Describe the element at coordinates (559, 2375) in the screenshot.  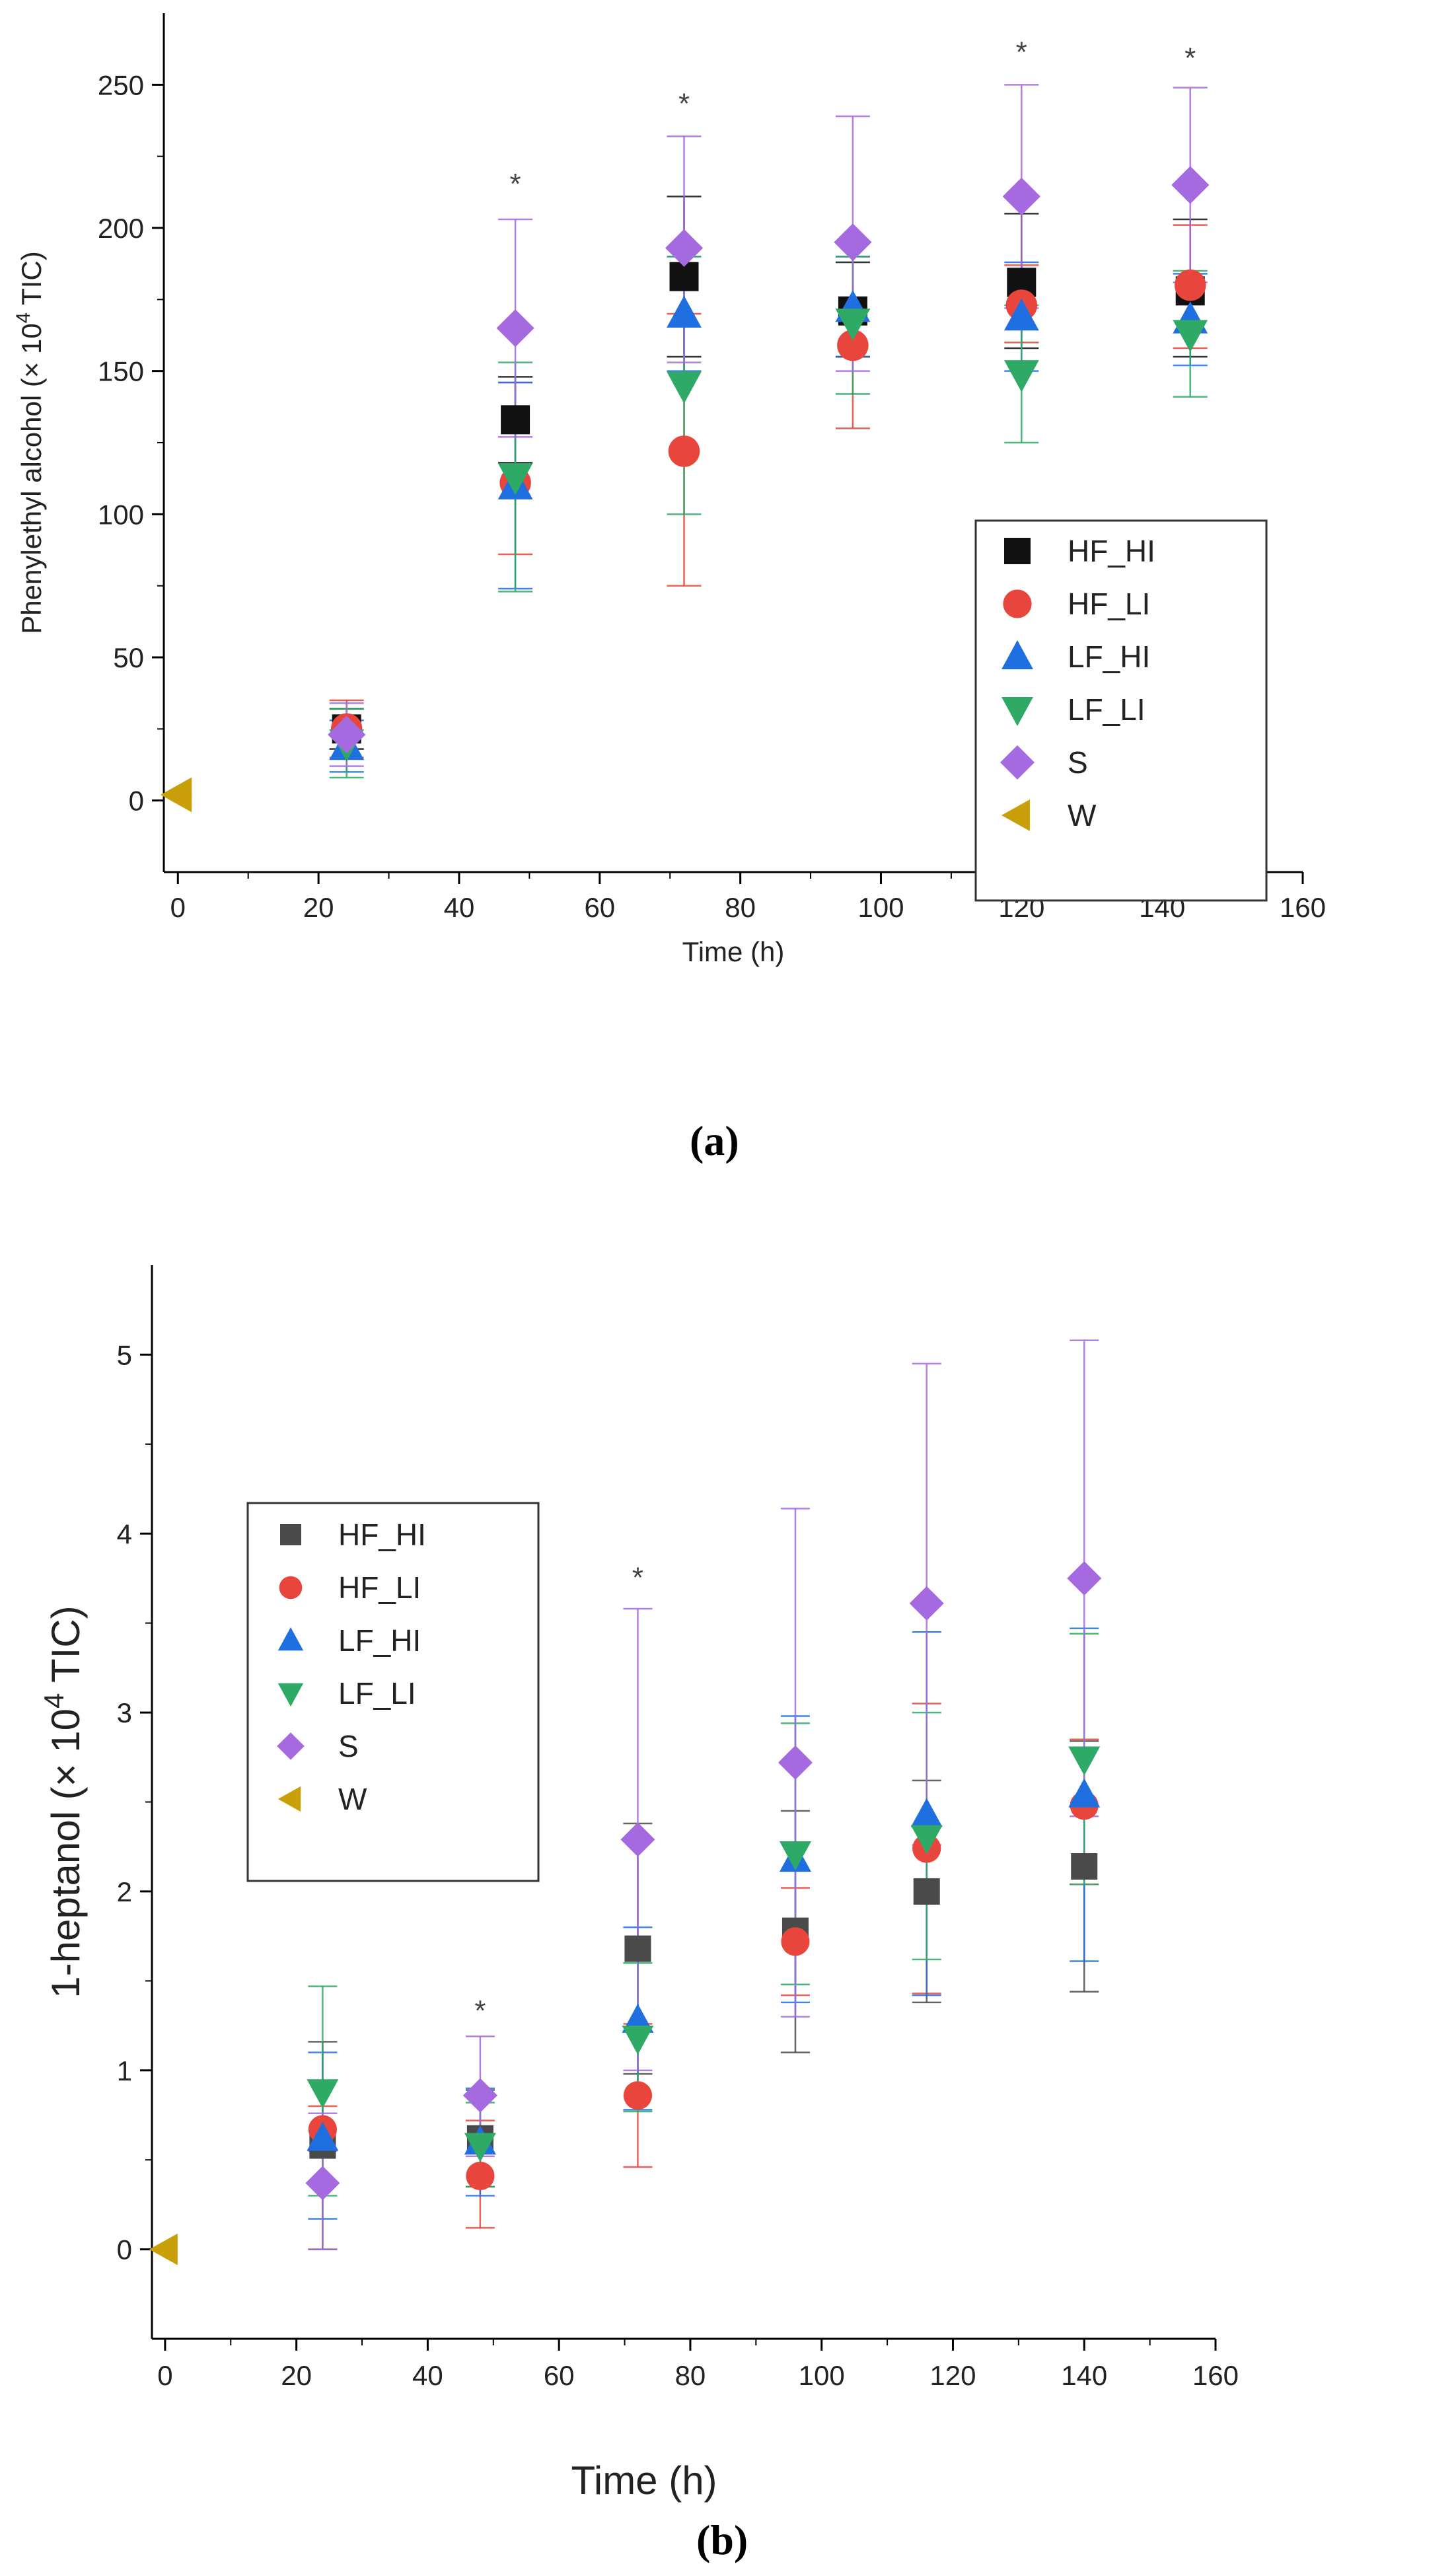
I see `x-tick-label: 60` at that location.